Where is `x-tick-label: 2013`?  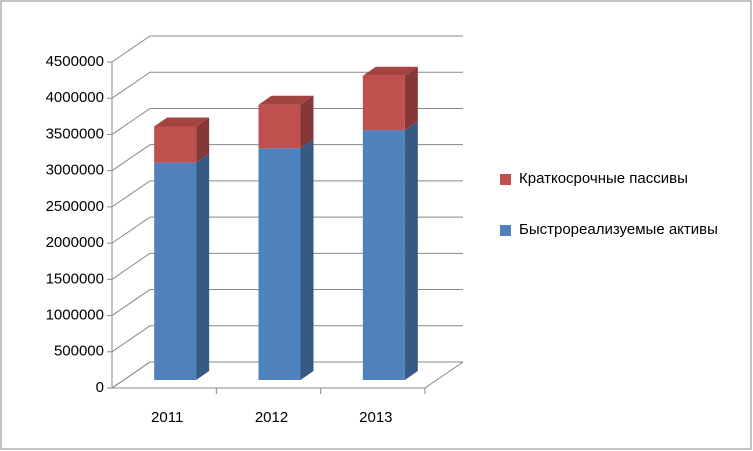
x-tick-label: 2013 is located at coordinates (375, 417).